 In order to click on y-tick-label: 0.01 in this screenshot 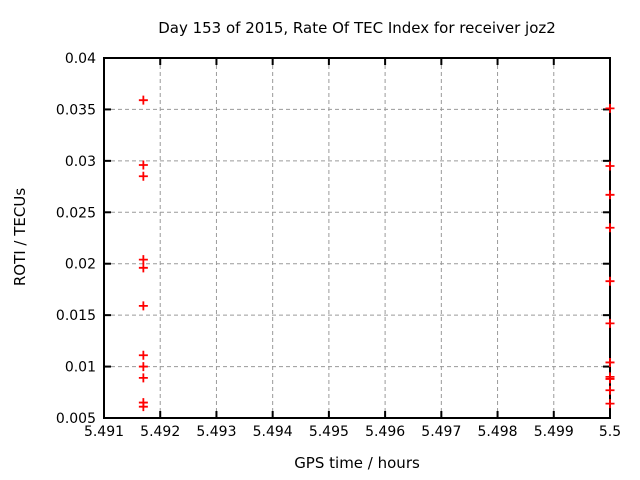, I will do `click(80, 368)`.